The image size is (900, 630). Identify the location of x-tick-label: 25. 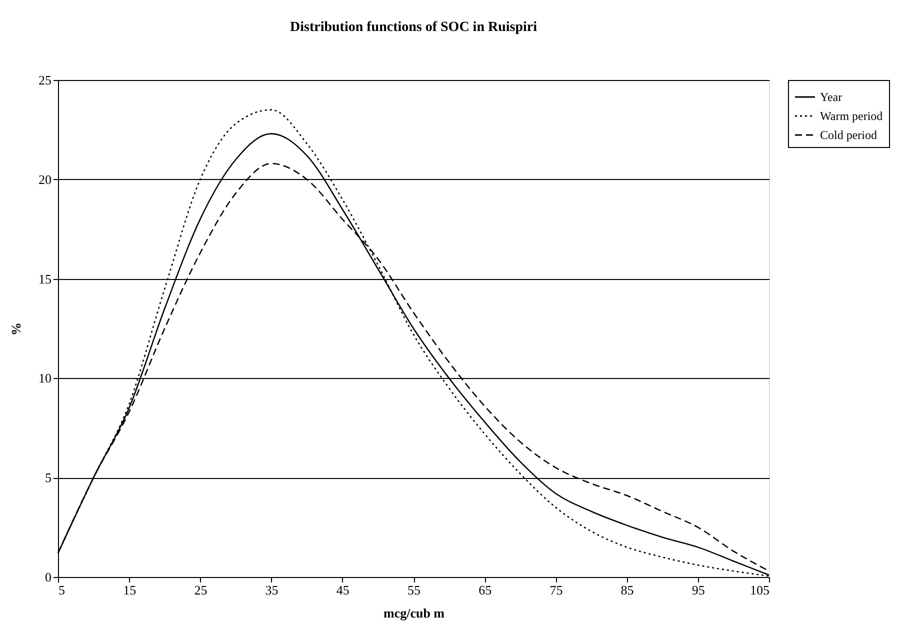
(201, 590).